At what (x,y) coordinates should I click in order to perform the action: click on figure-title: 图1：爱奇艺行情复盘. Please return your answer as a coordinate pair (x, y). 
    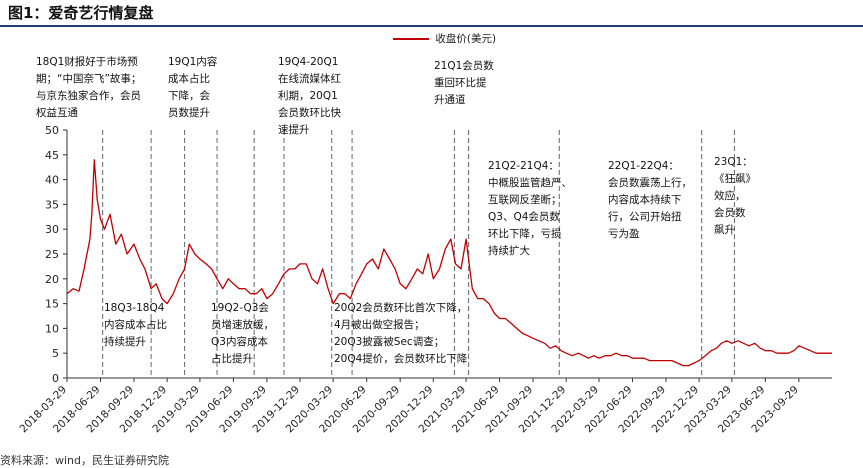
    Looking at the image, I should click on (81, 13).